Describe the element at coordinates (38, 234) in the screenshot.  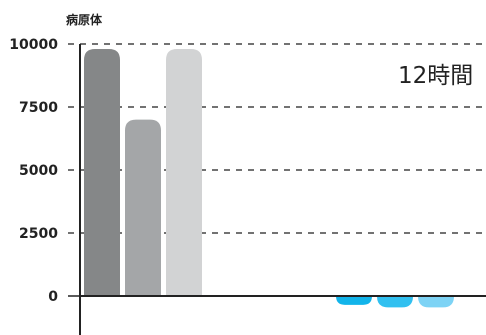
I see `y-tick-label-2500: 2500` at that location.